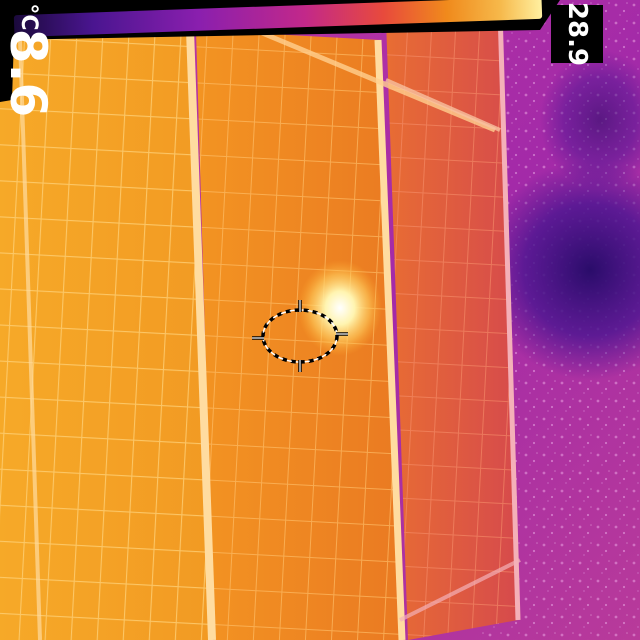  I want to click on hotspot, so click(340, 308).